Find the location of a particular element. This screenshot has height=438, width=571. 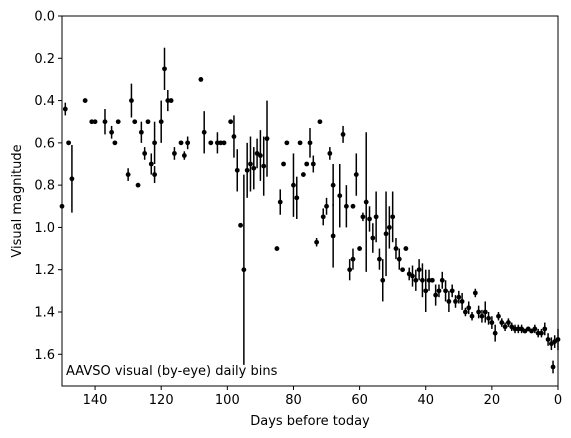

y-tick-label: 0.0 is located at coordinates (44, 17).